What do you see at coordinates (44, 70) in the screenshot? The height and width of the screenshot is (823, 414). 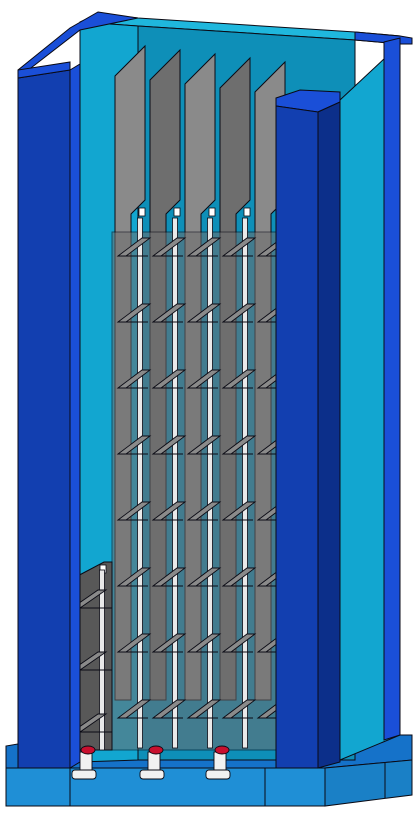 I see `left-column-top` at bounding box center [44, 70].